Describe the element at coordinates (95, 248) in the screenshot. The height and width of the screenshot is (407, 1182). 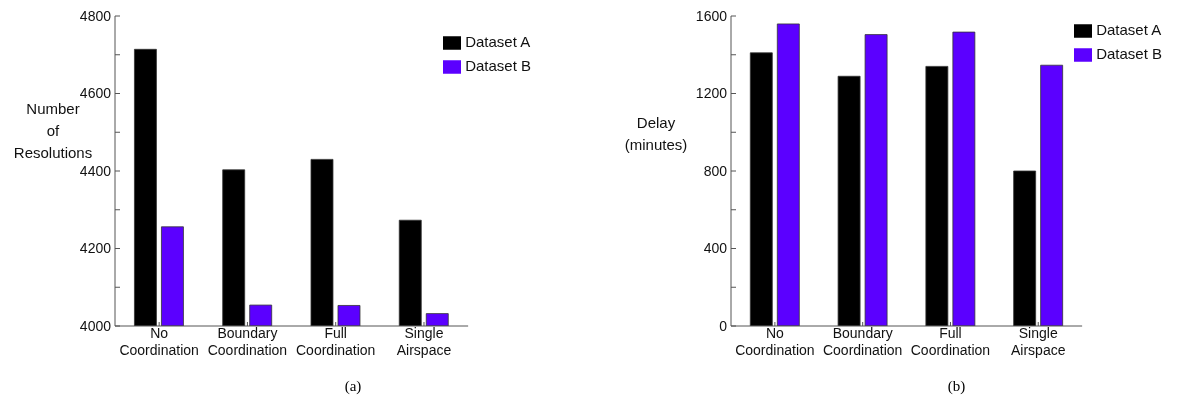
I see `y-tick-label: 4200` at that location.